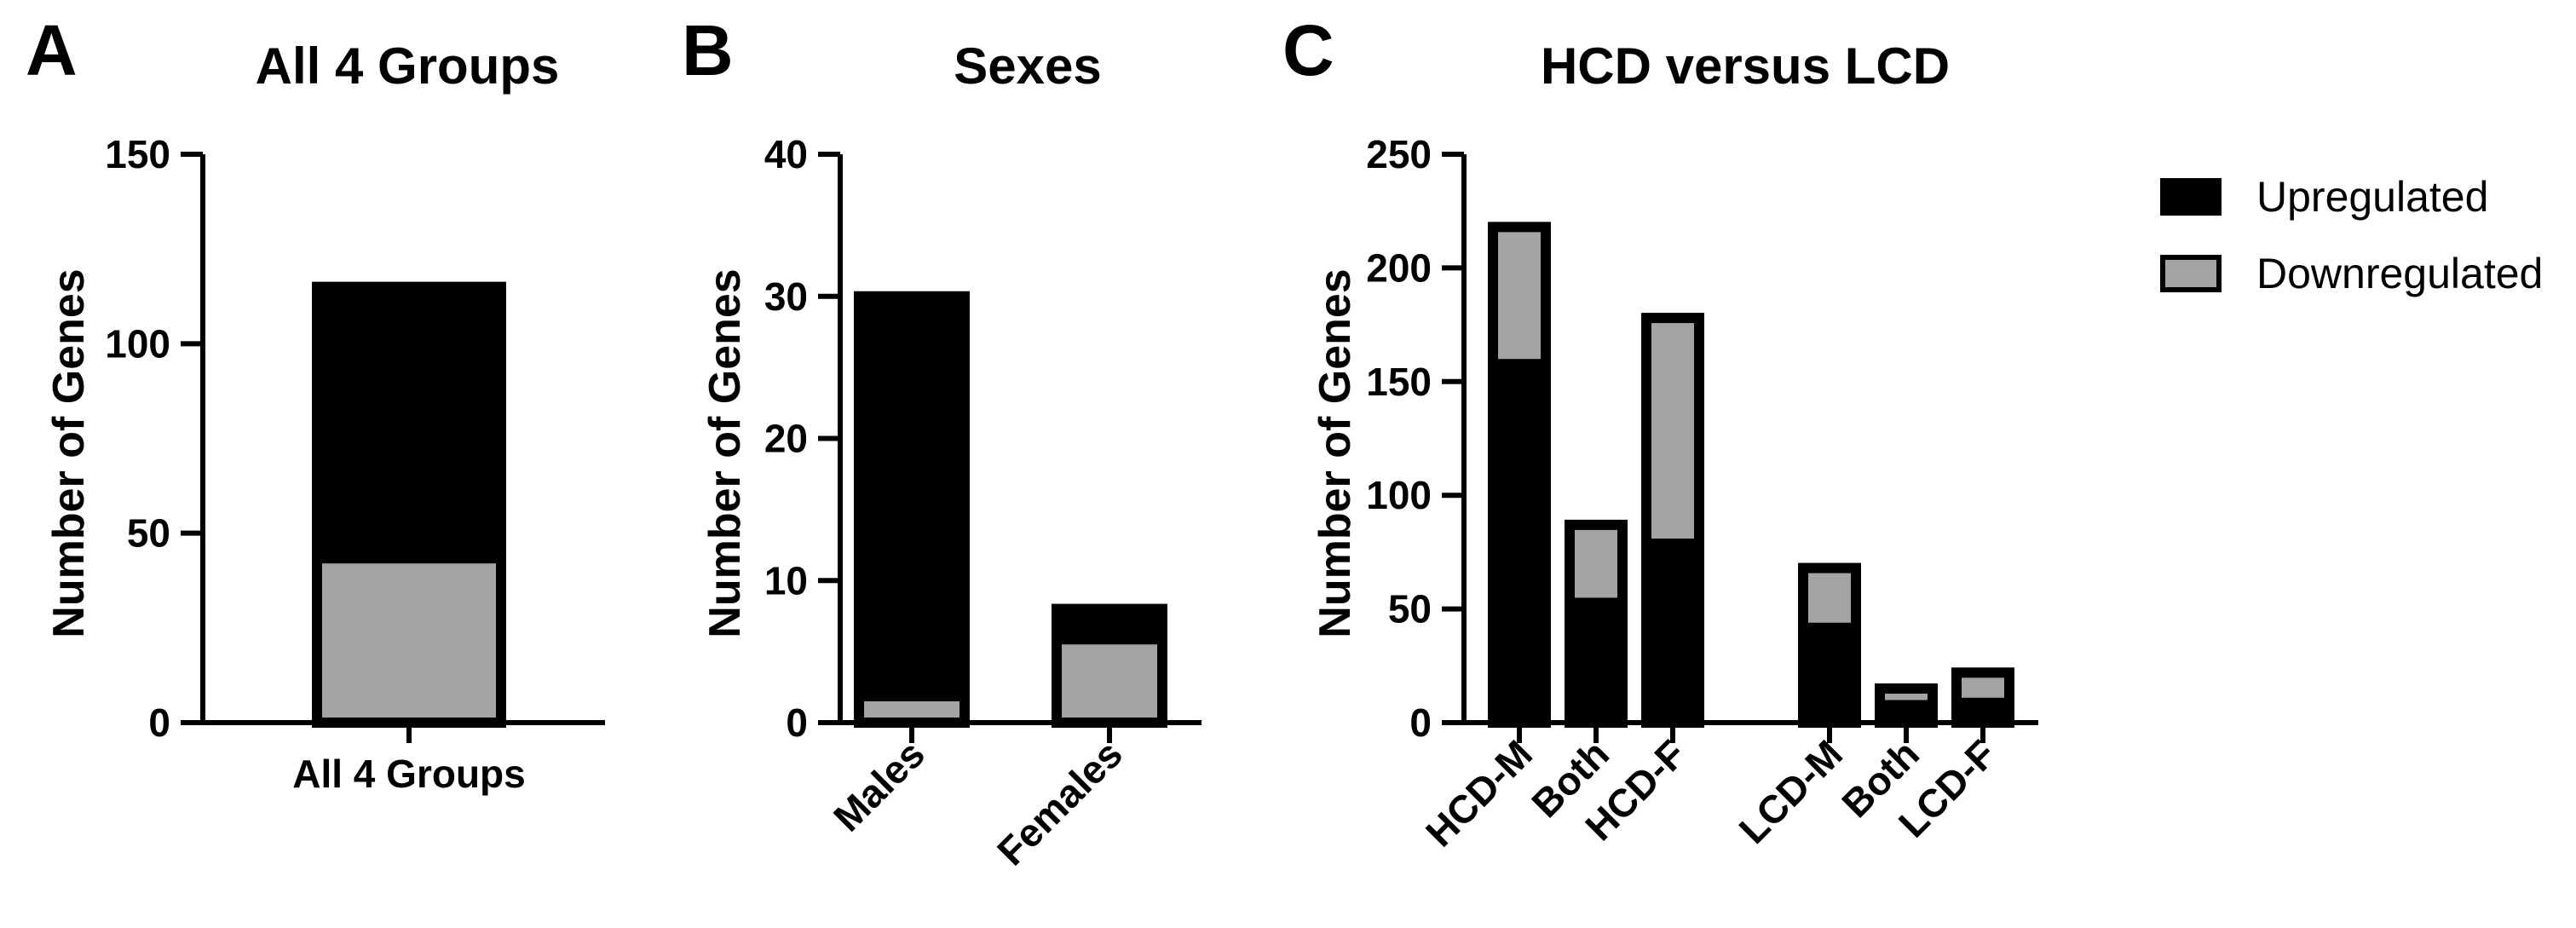  I want to click on panel-a-categories: All 4 Groups, so click(409, 759).